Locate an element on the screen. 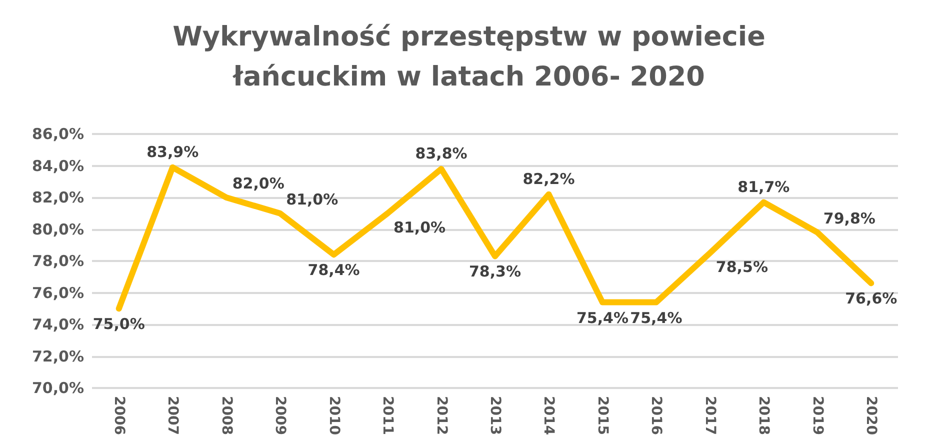 The height and width of the screenshot is (448, 938). chart-title: Wykrywalność przestępstw w powiecie łańcuckim w latach 2006- 2020 is located at coordinates (469, 57).